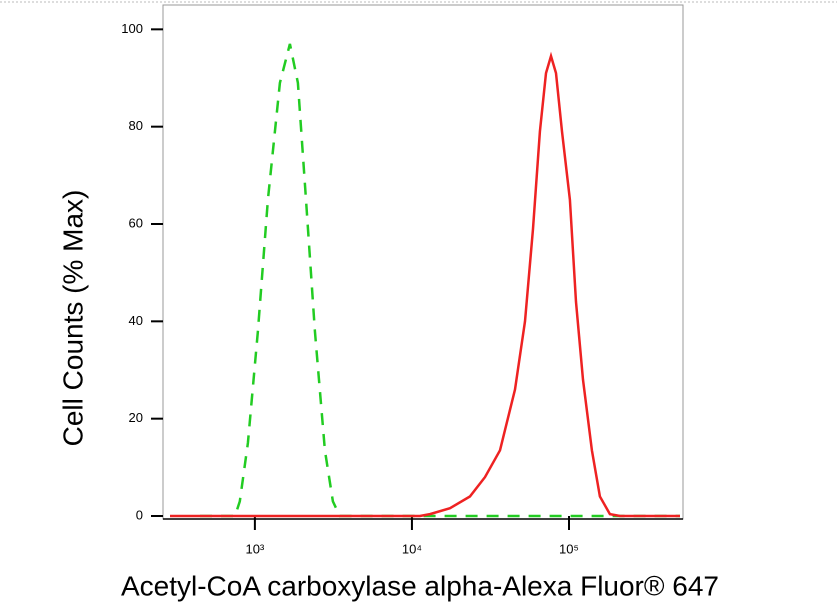 This screenshot has width=837, height=614. I want to click on y-tick-label: 100, so click(132, 28).